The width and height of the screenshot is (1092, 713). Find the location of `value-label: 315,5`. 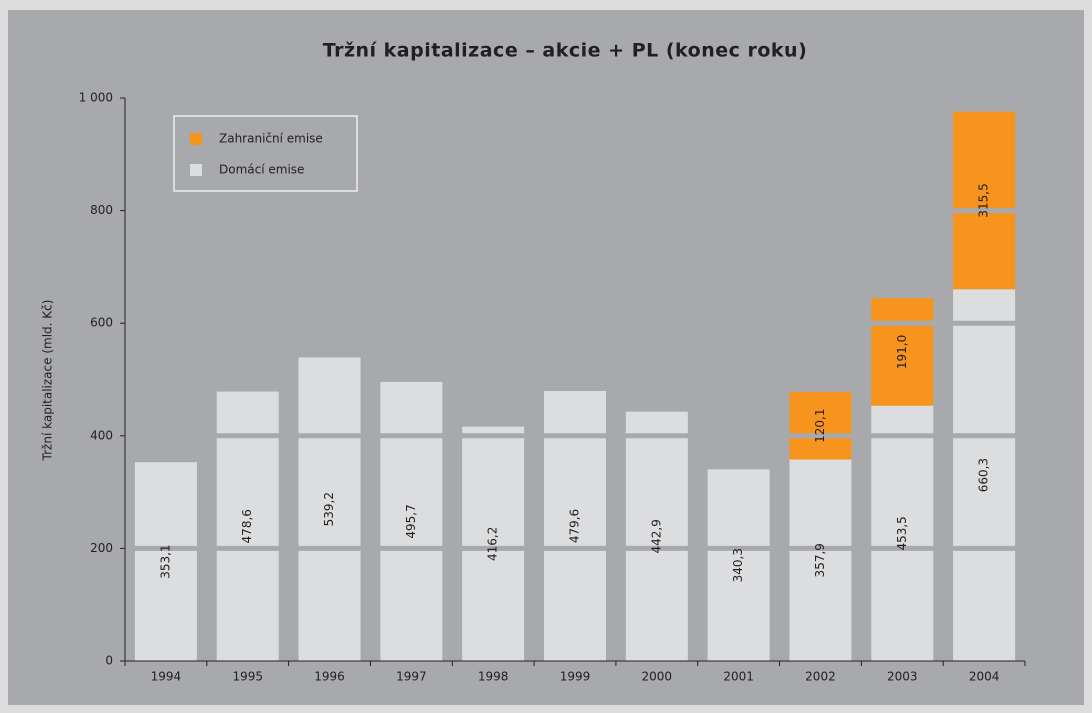

value-label: 315,5 is located at coordinates (984, 200).